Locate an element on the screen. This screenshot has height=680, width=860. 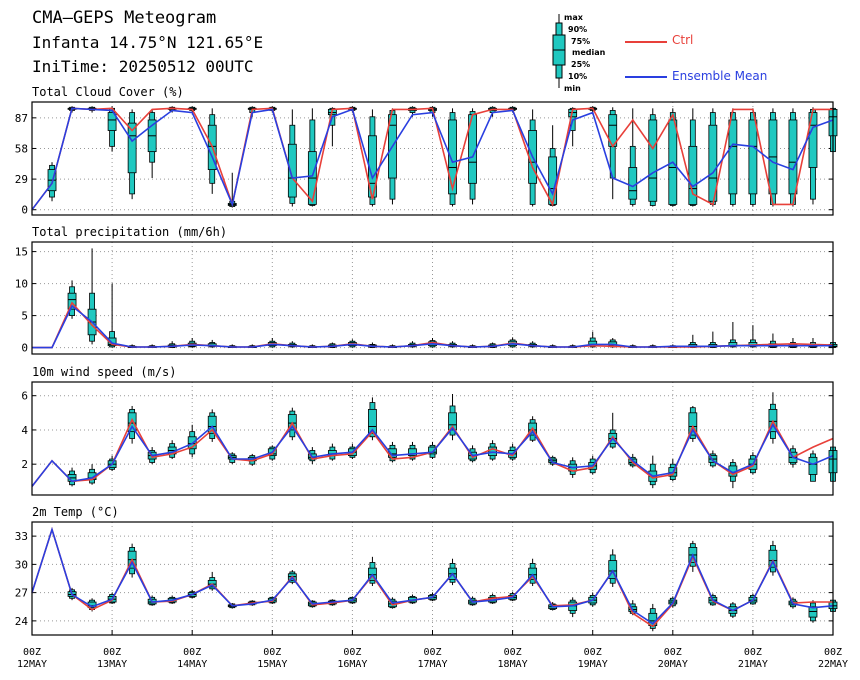
x-tick-label-date: 21MAY is located at coordinates (753, 664).